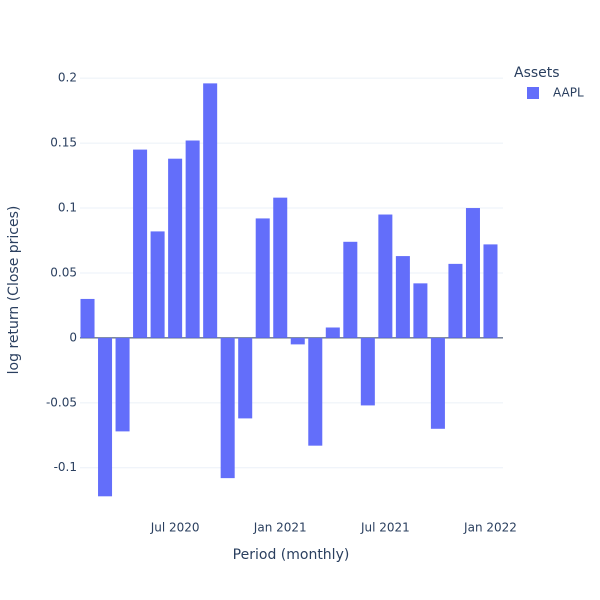  What do you see at coordinates (490, 528) in the screenshot?
I see `x-tick-label: Jan 2022` at bounding box center [490, 528].